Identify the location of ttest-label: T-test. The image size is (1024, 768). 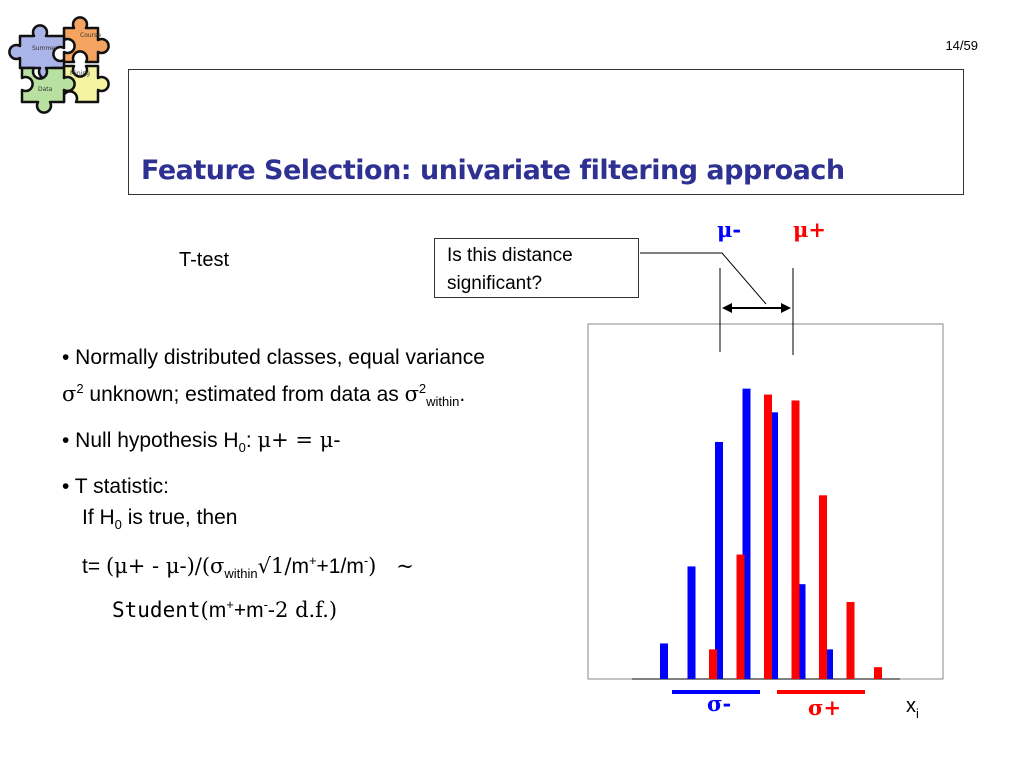
(204, 260).